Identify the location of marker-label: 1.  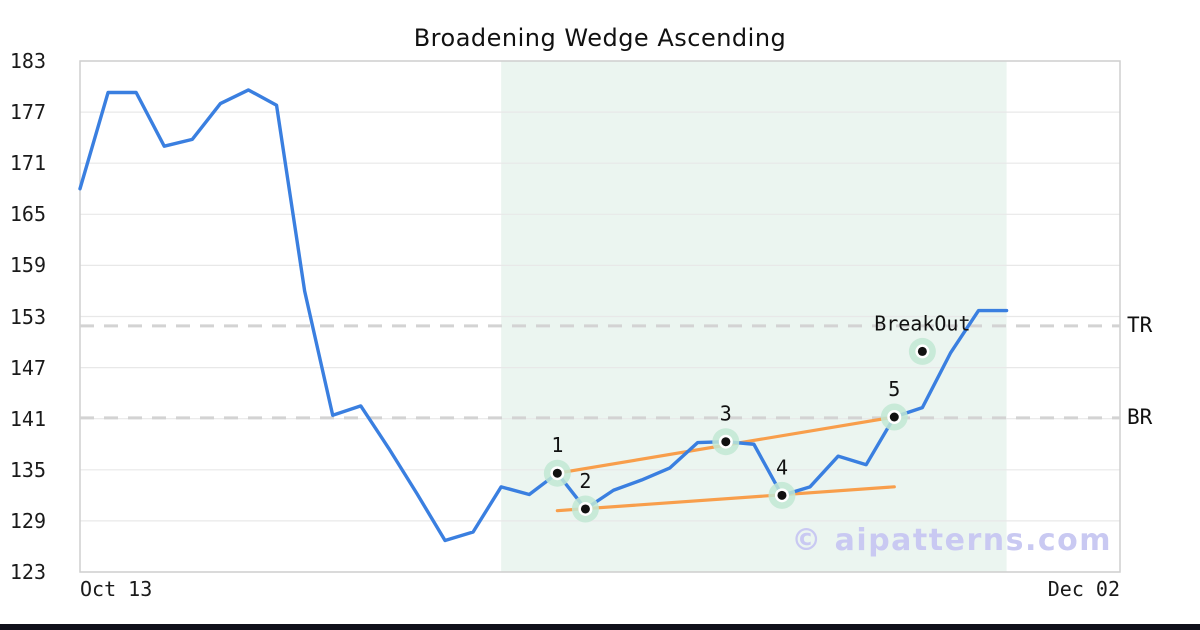
(557, 445).